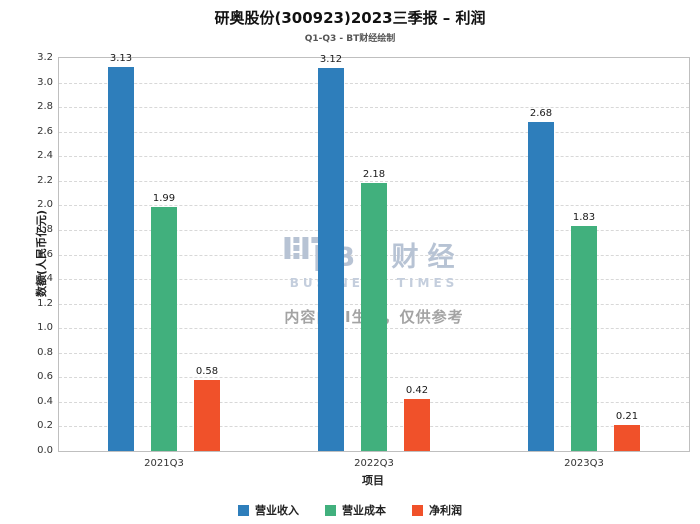 The width and height of the screenshot is (700, 524). What do you see at coordinates (45, 254) in the screenshot?
I see `y-tick-label: 1.6` at bounding box center [45, 254].